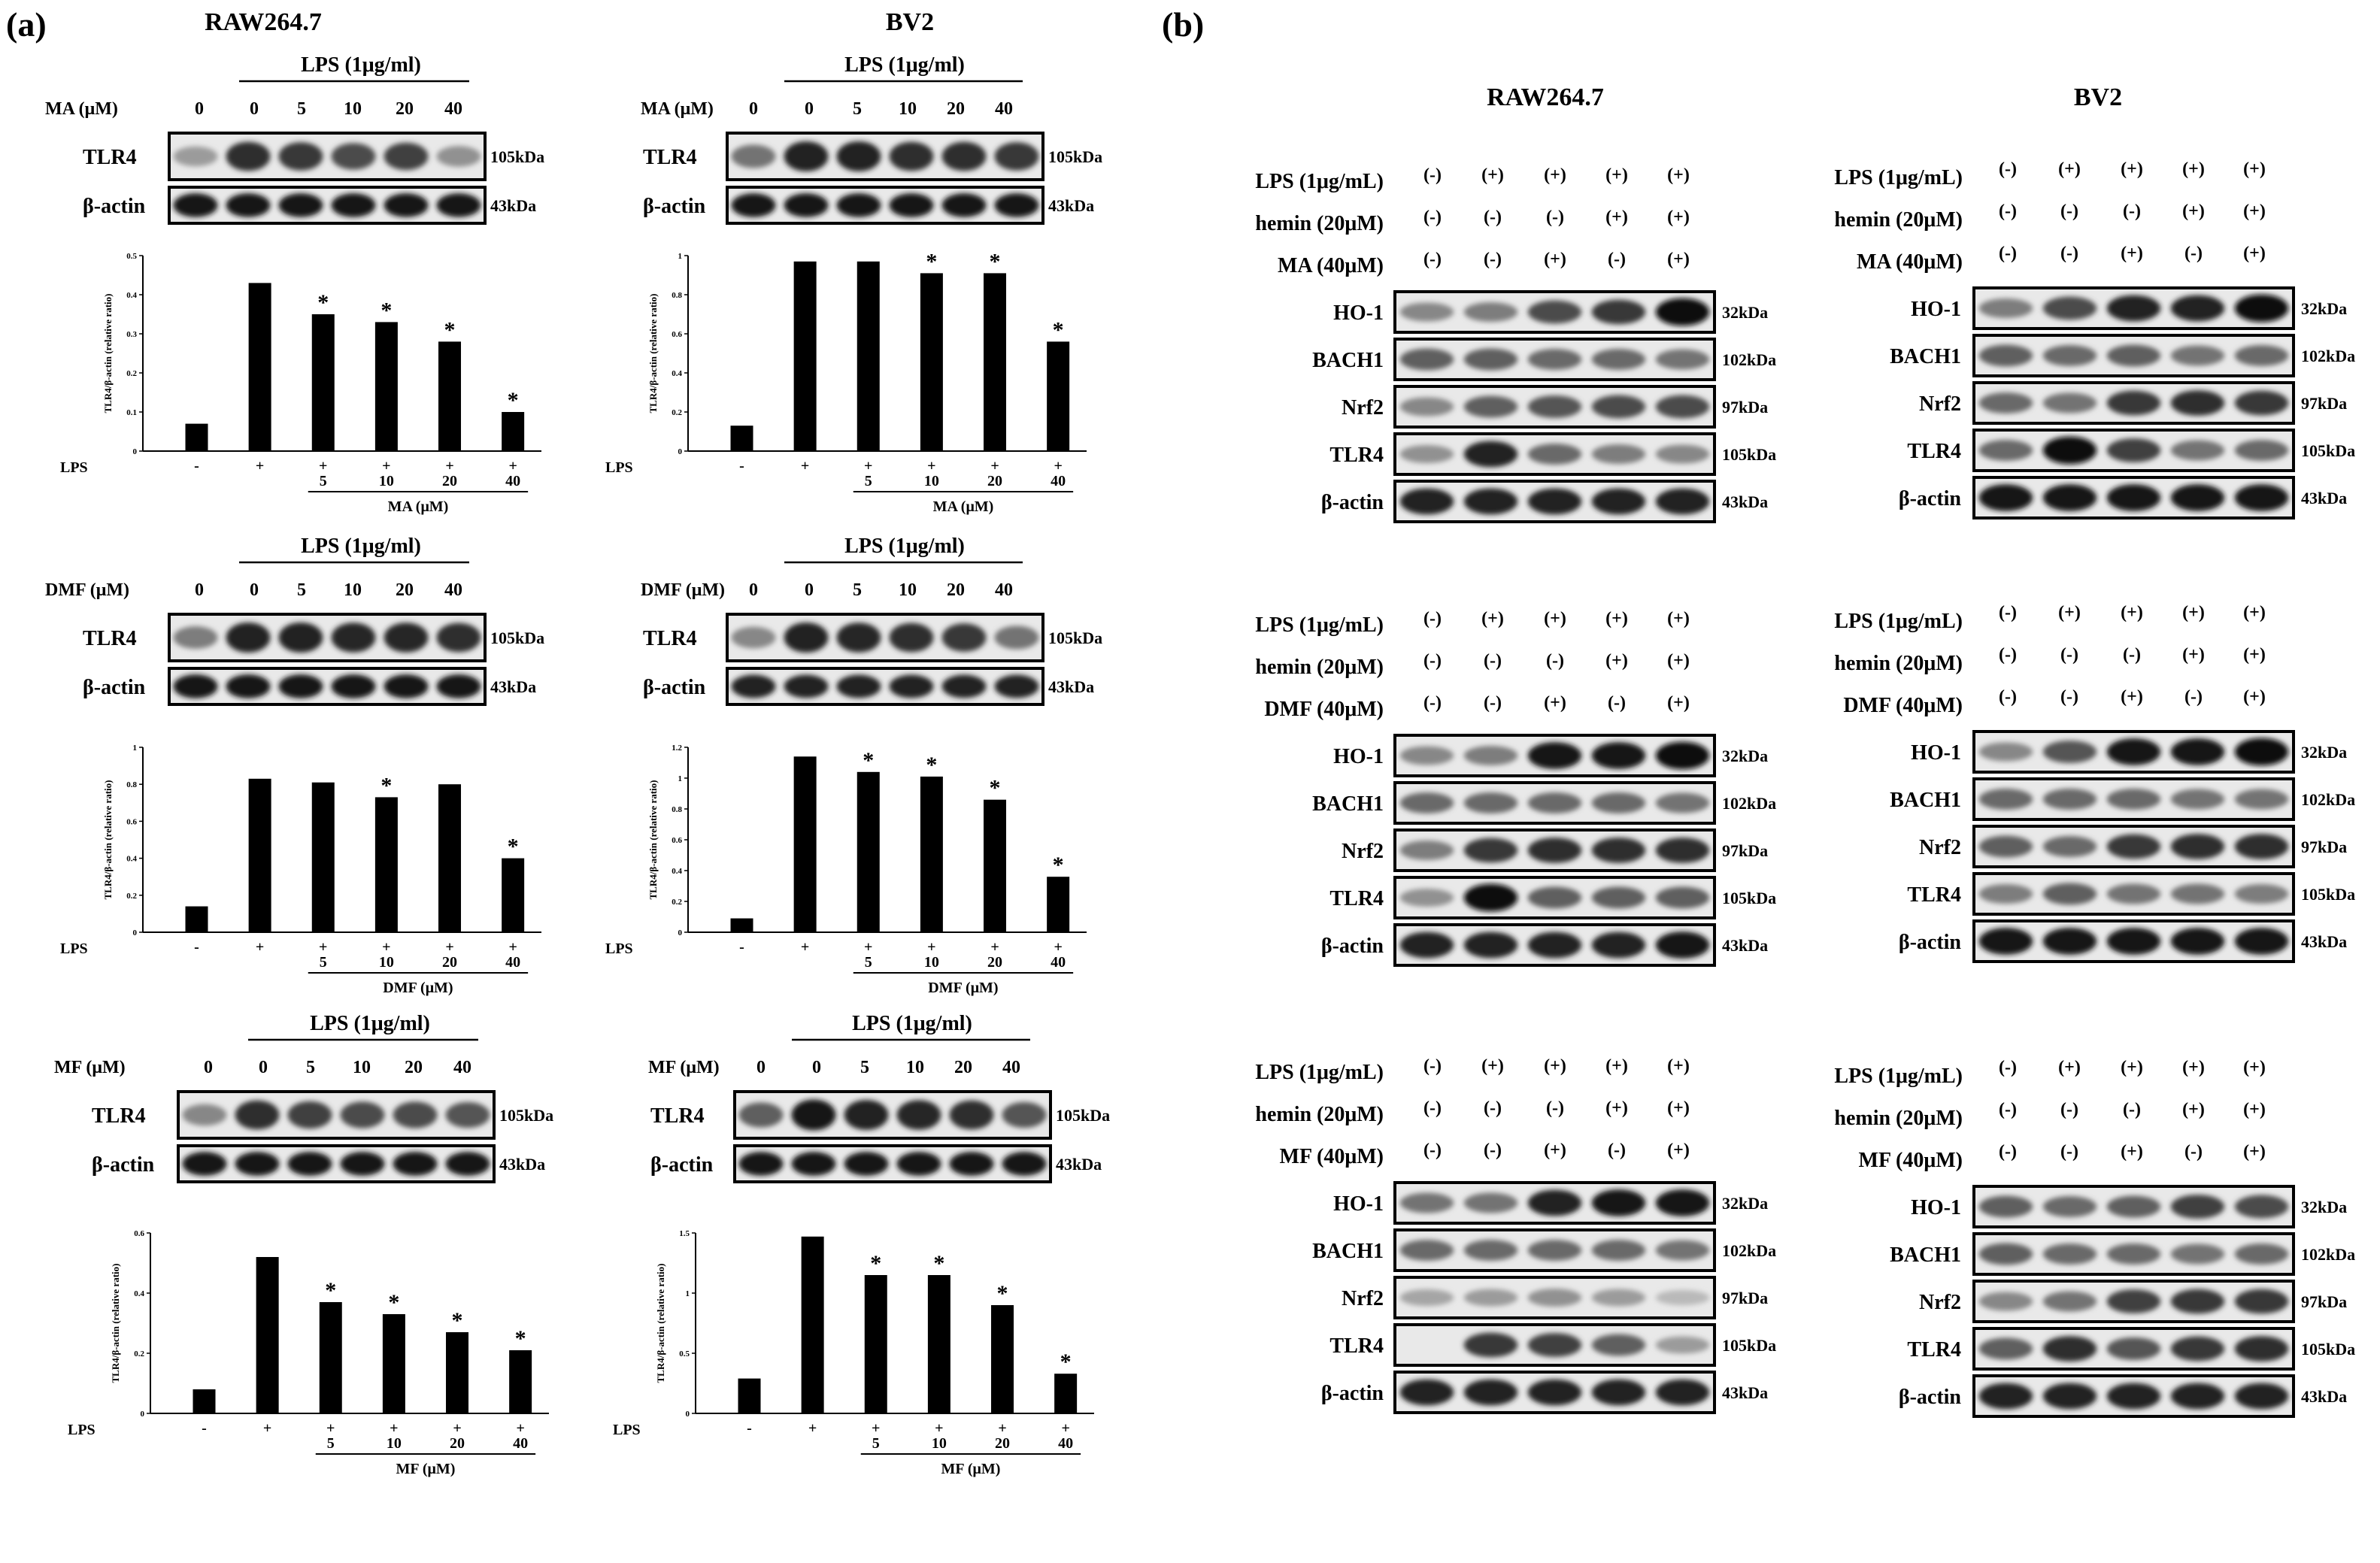 This screenshot has height=1563, width=2380. What do you see at coordinates (1934, 895) in the screenshot?
I see `band-name: TLR4` at bounding box center [1934, 895].